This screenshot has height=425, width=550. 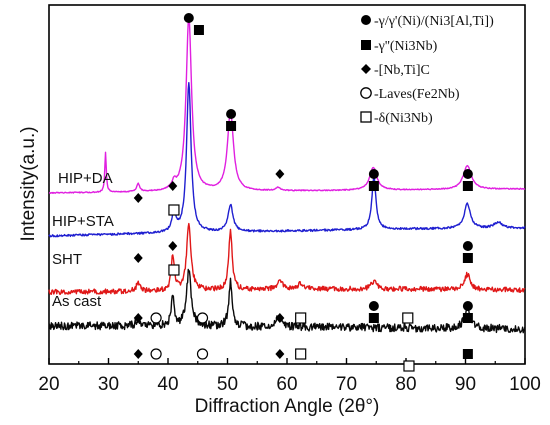 What do you see at coordinates (525, 384) in the screenshot?
I see `x-tick-label: 100` at bounding box center [525, 384].